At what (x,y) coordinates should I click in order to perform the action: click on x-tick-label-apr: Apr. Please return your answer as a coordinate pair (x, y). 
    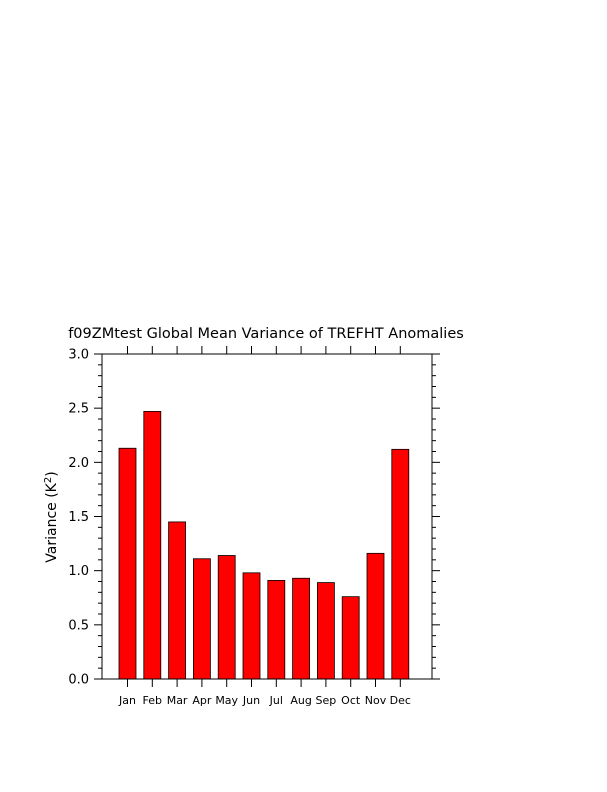
    Looking at the image, I should click on (202, 700).